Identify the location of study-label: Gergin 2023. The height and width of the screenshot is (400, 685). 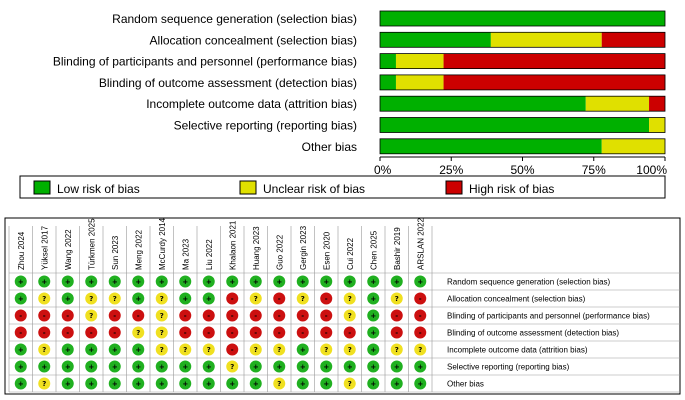
(303, 247).